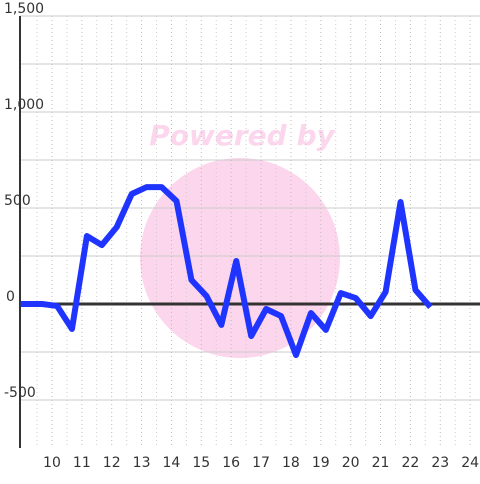  I want to click on x-tick-label: 14, so click(172, 463).